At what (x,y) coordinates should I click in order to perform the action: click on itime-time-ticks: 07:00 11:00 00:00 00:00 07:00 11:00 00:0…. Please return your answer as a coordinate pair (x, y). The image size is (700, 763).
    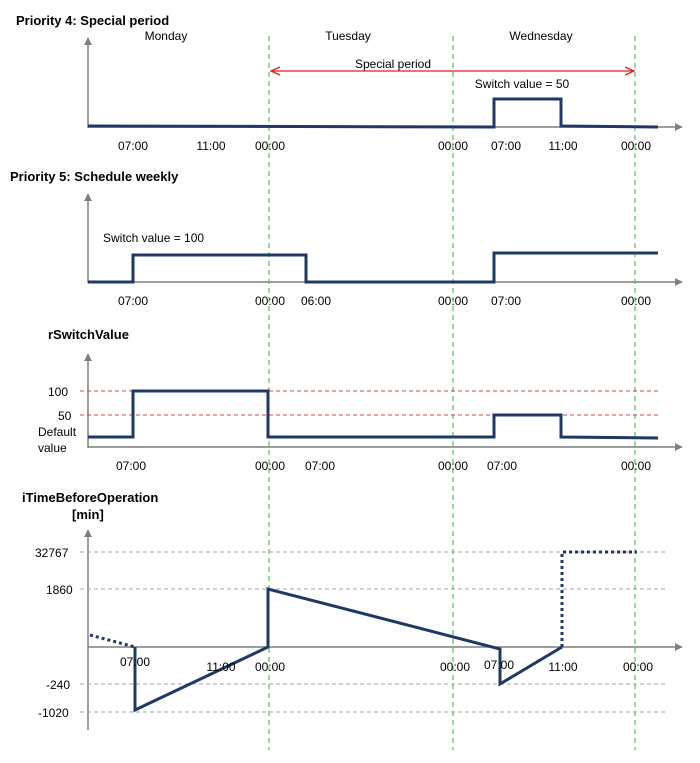
    Looking at the image, I should click on (386, 664).